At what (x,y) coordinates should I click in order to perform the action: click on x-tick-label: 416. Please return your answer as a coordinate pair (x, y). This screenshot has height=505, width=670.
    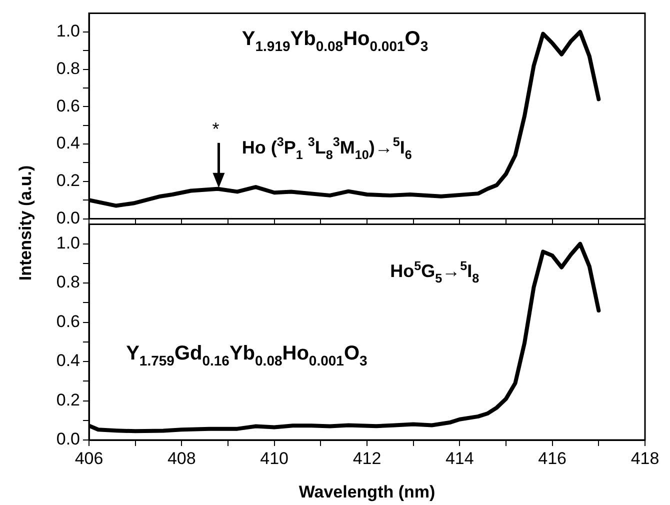
    Looking at the image, I should click on (552, 458).